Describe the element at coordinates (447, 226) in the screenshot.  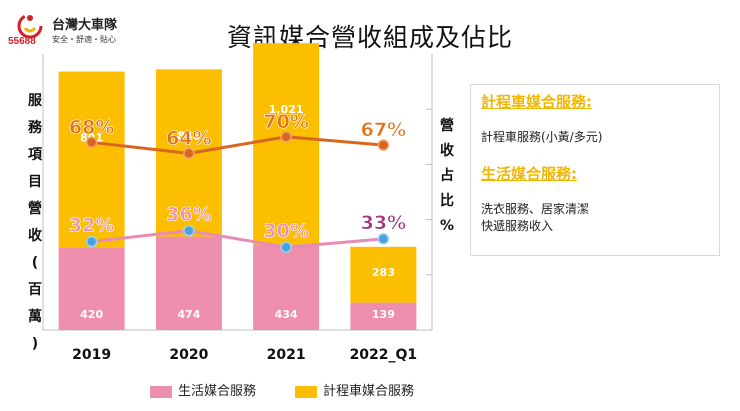
I see `y-axis-right-title-char: %` at that location.